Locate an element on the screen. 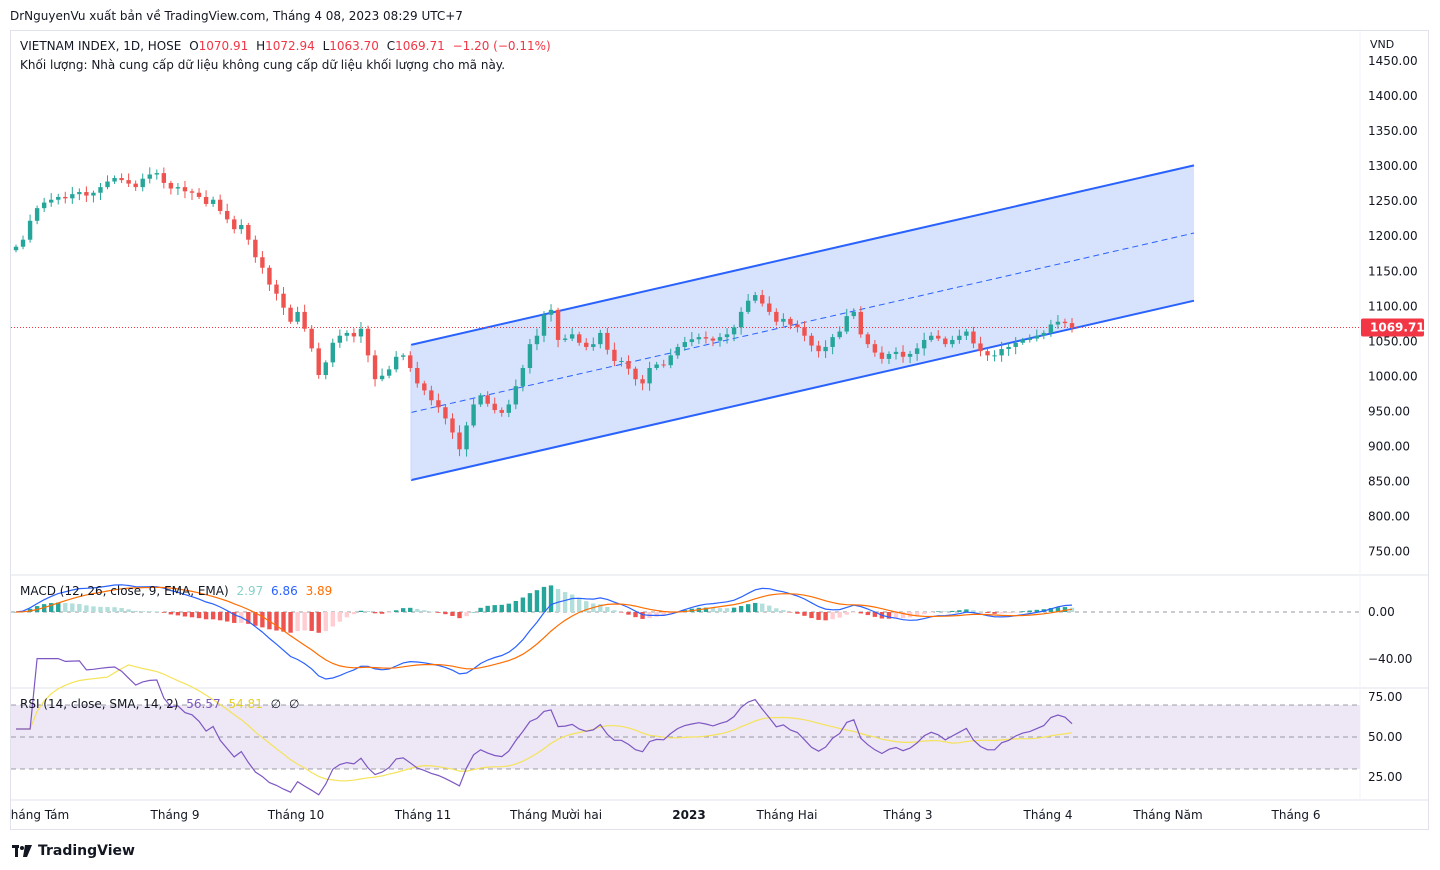 Image resolution: width=1440 pixels, height=870 pixels. rsi-ma-line is located at coordinates (544, 723).